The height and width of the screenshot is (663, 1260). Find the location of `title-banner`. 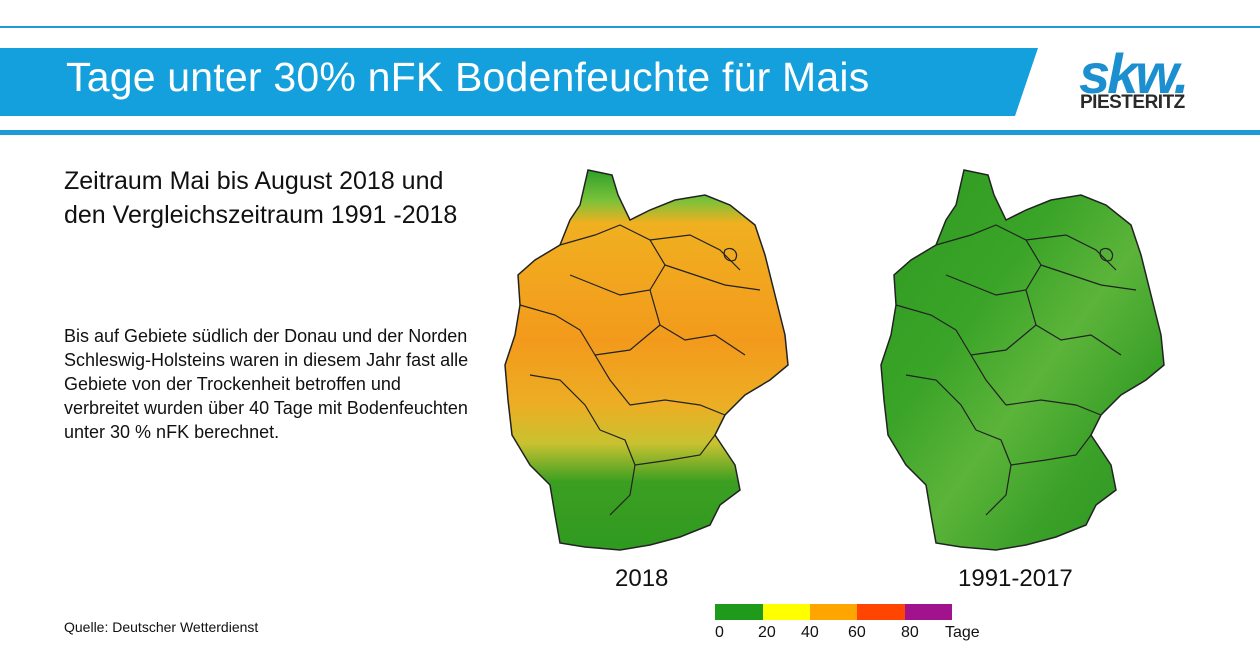

title-banner is located at coordinates (519, 82).